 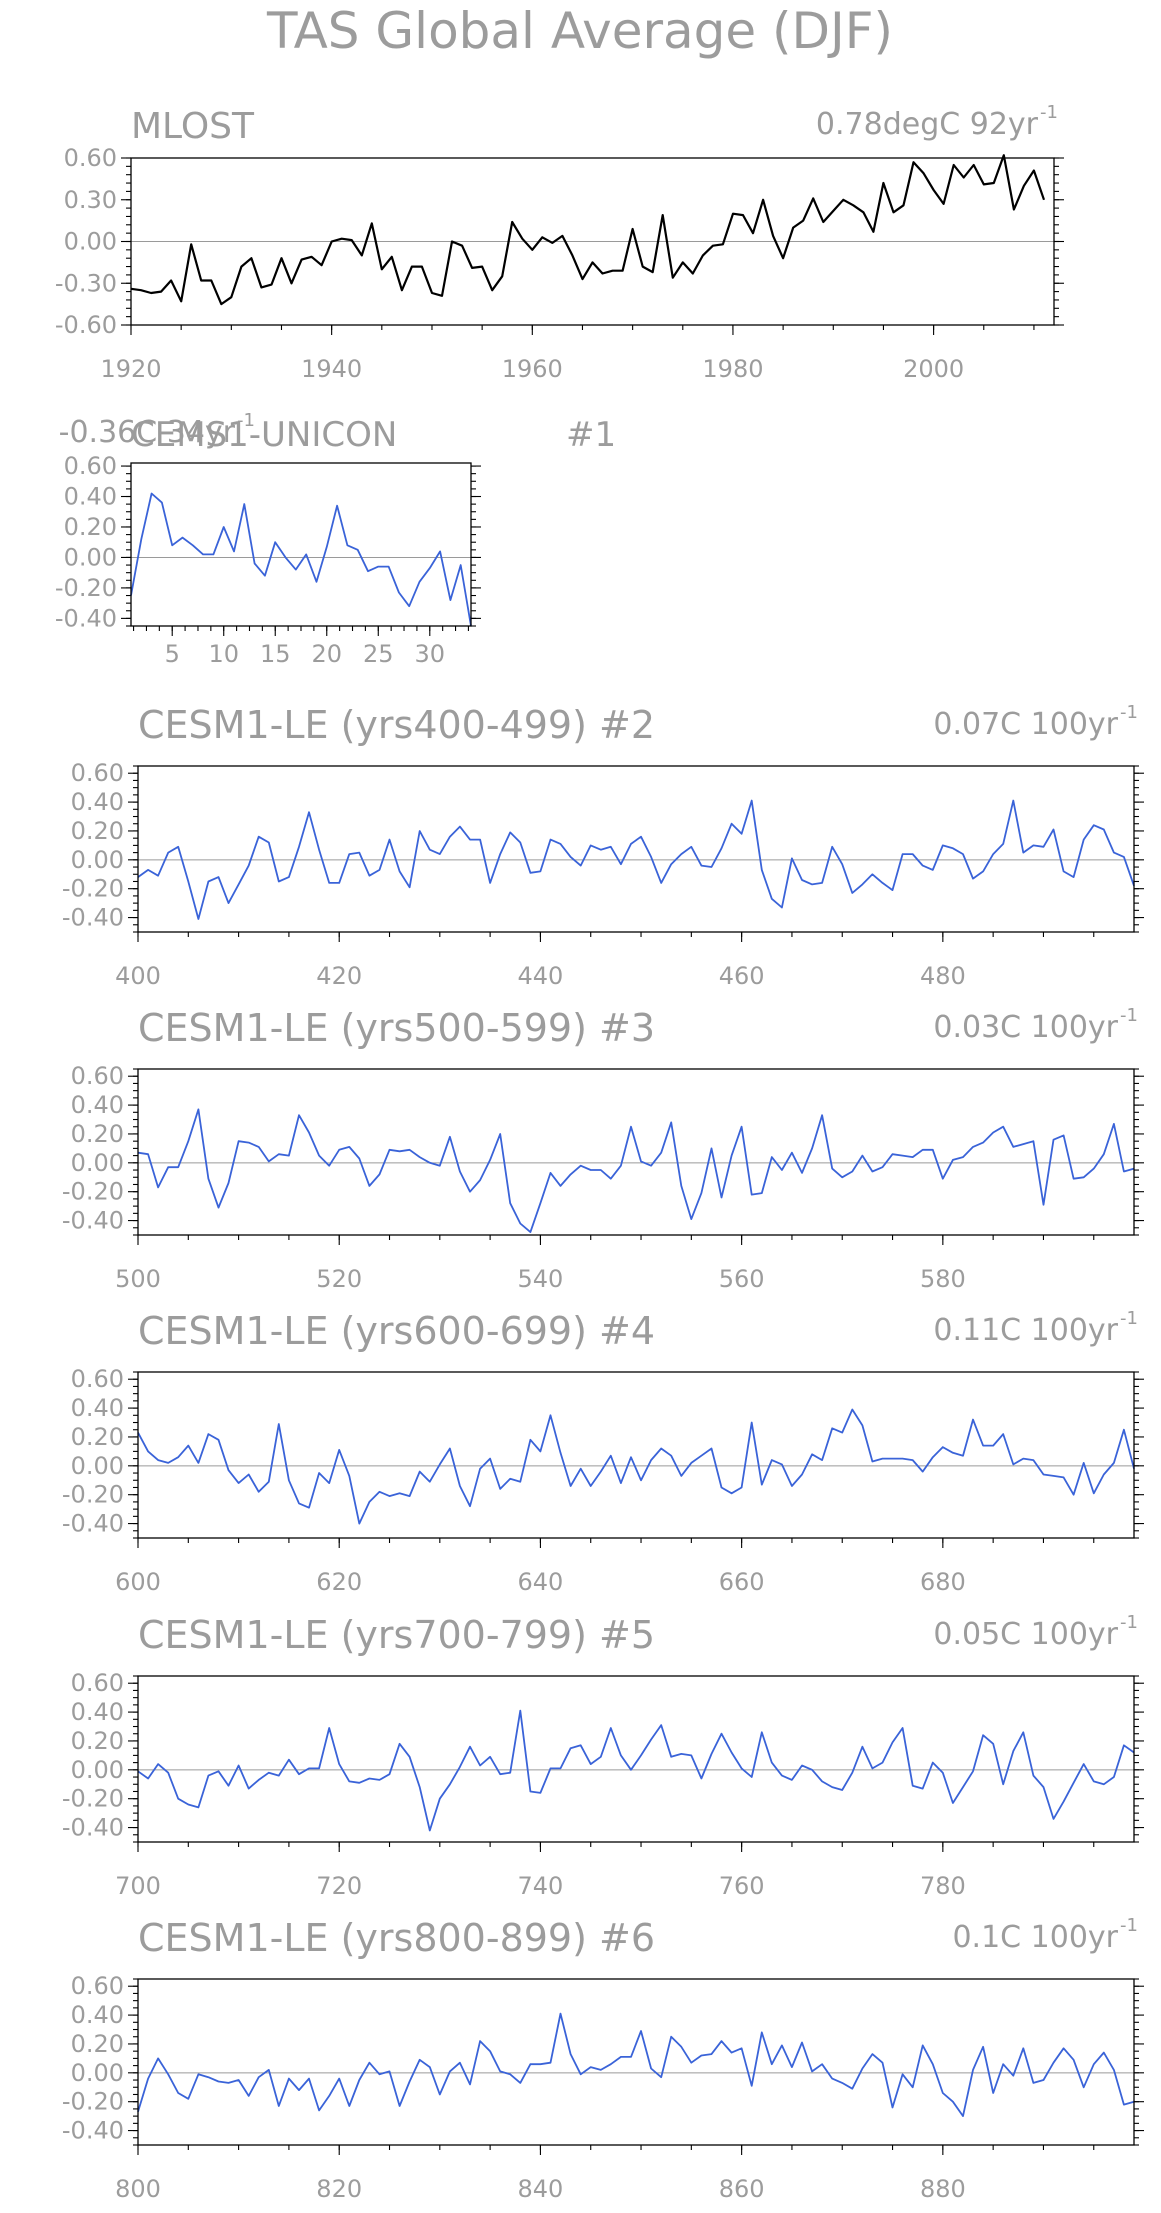 I want to click on x-tick-label: 600, so click(x=138, y=1582).